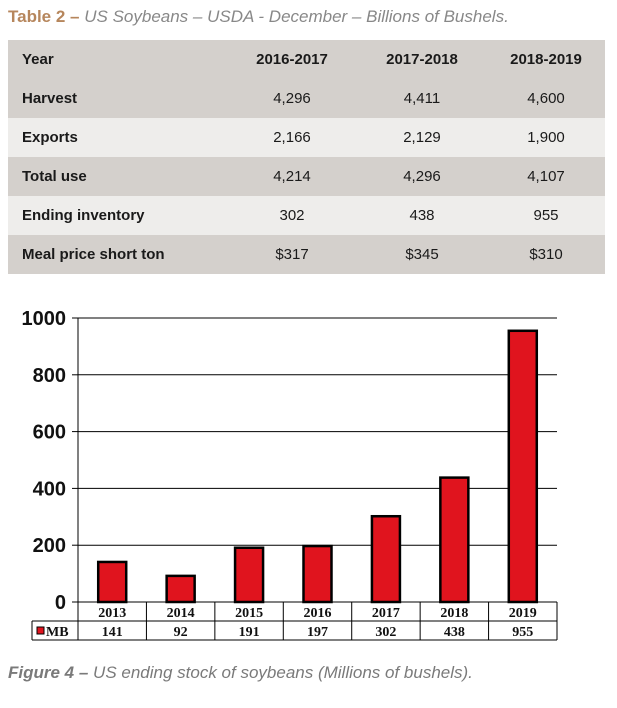 The image size is (617, 708). Describe the element at coordinates (422, 137) in the screenshot. I see `cell: 2,129` at that location.